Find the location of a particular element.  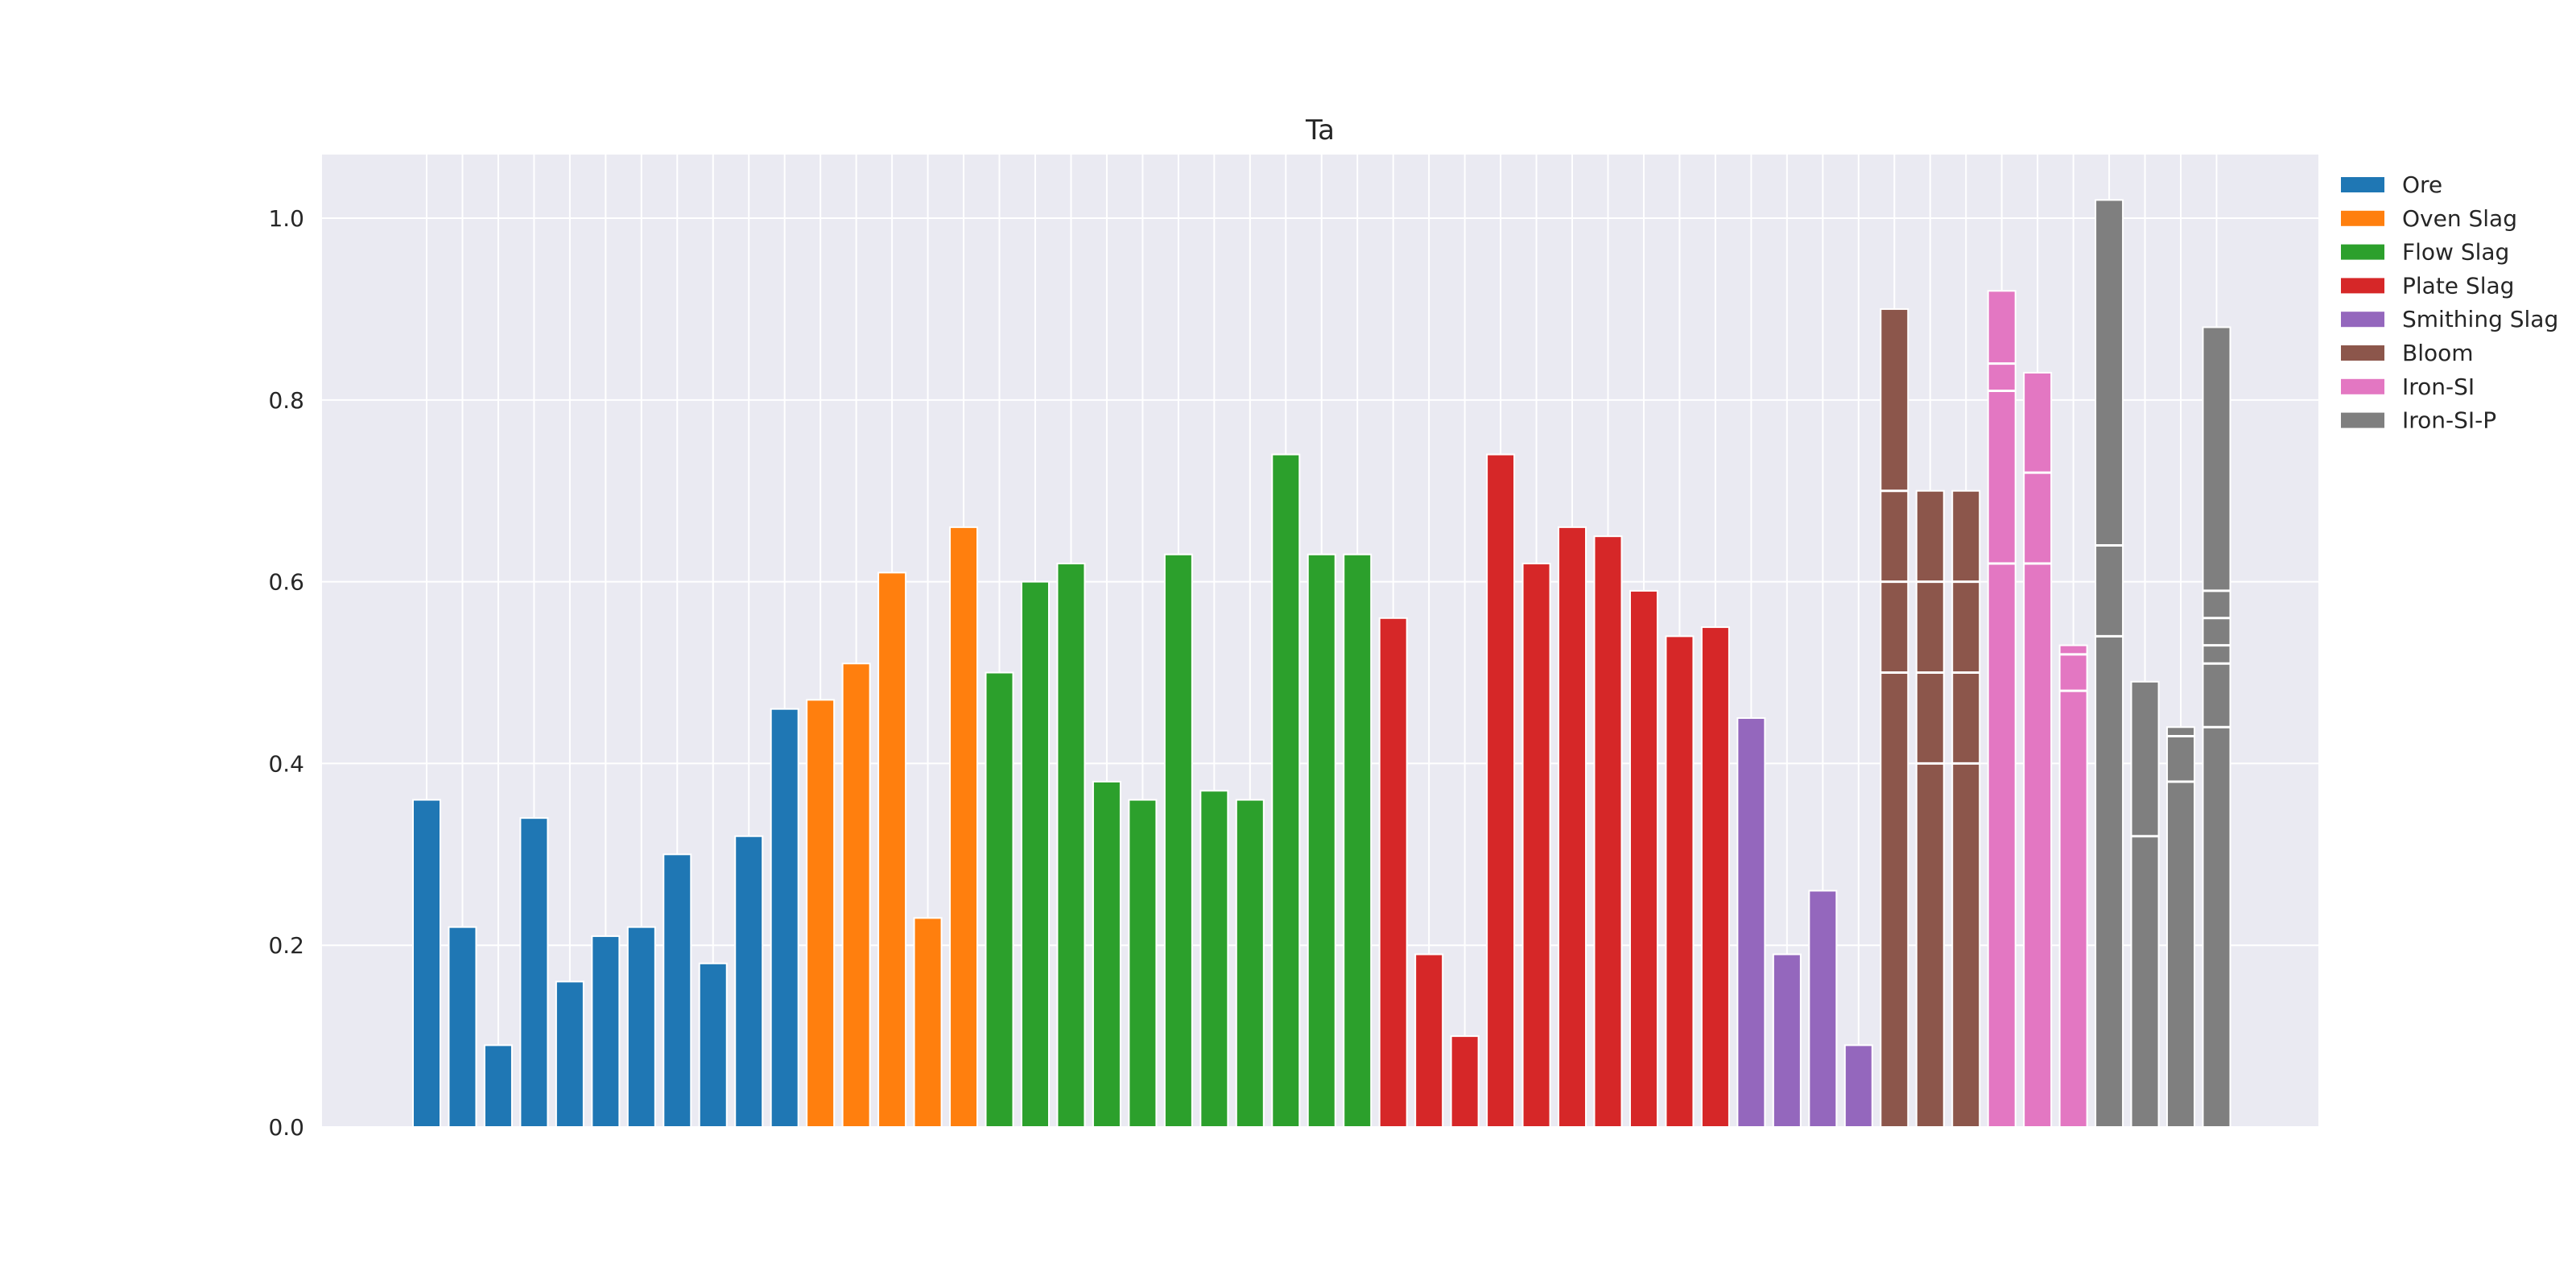

y-tick-label: 1.0 is located at coordinates (286, 218).